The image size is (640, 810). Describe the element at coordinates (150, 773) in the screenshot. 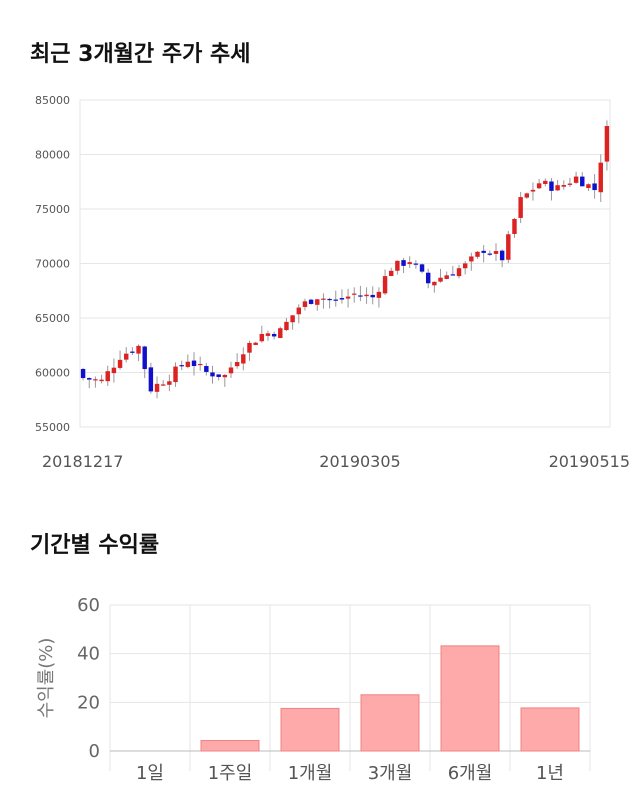

I see `x-tick-label: 1일` at that location.